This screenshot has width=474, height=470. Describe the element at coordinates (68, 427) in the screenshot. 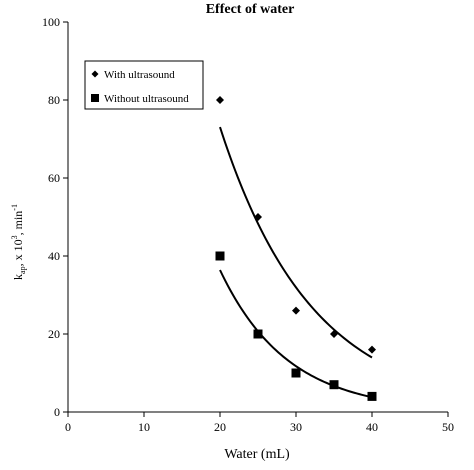

I see `x-tick-label: 0` at that location.